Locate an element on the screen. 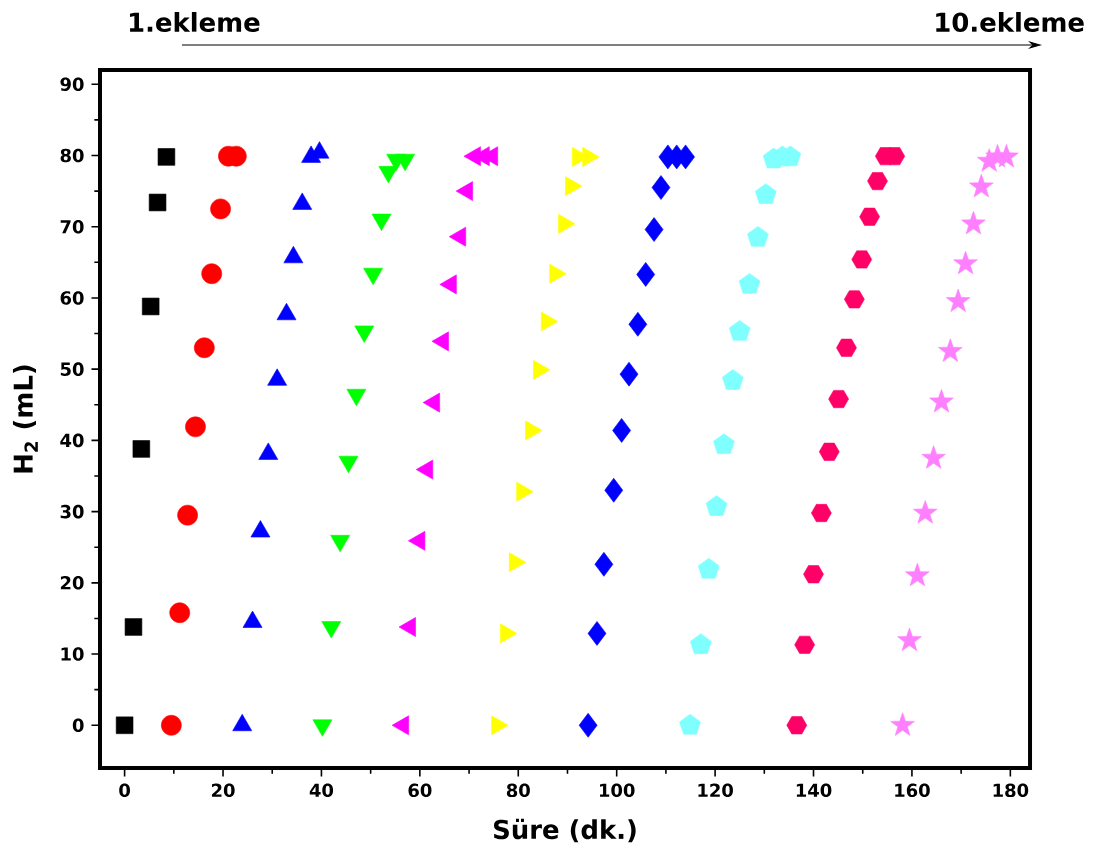 Image resolution: width=1102 pixels, height=864 pixels. x-tick-label: 20 is located at coordinates (223, 790).